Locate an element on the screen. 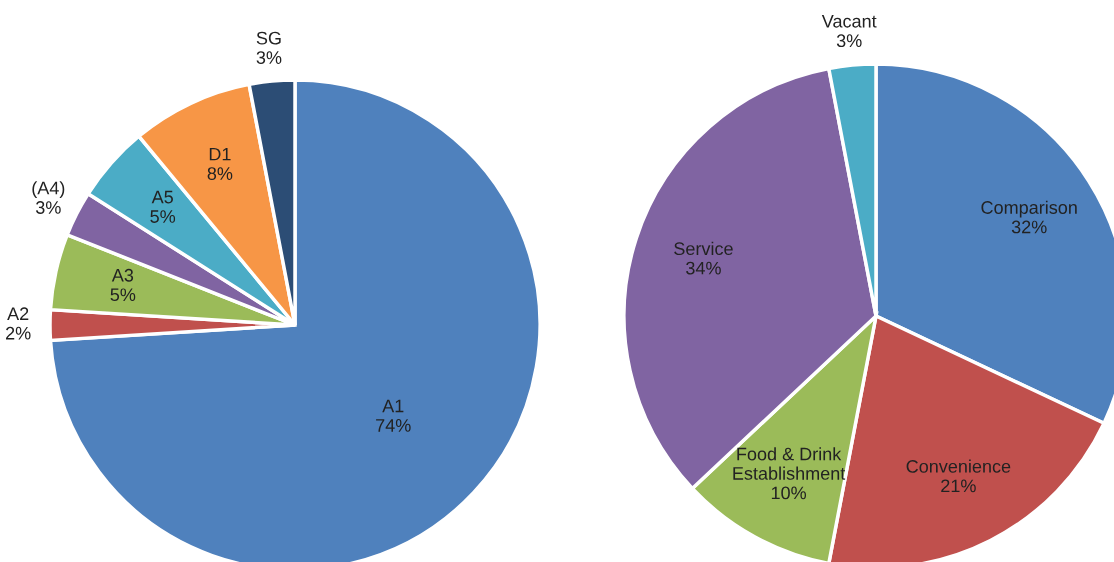  slice-label: Service is located at coordinates (703, 248).